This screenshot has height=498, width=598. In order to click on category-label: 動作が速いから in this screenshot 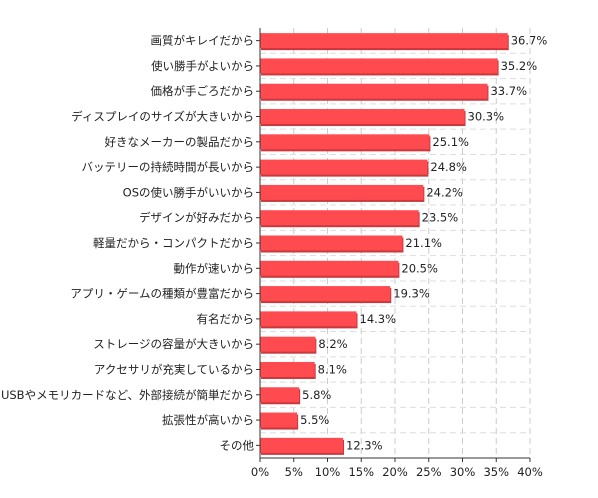, I will do `click(214, 268)`.